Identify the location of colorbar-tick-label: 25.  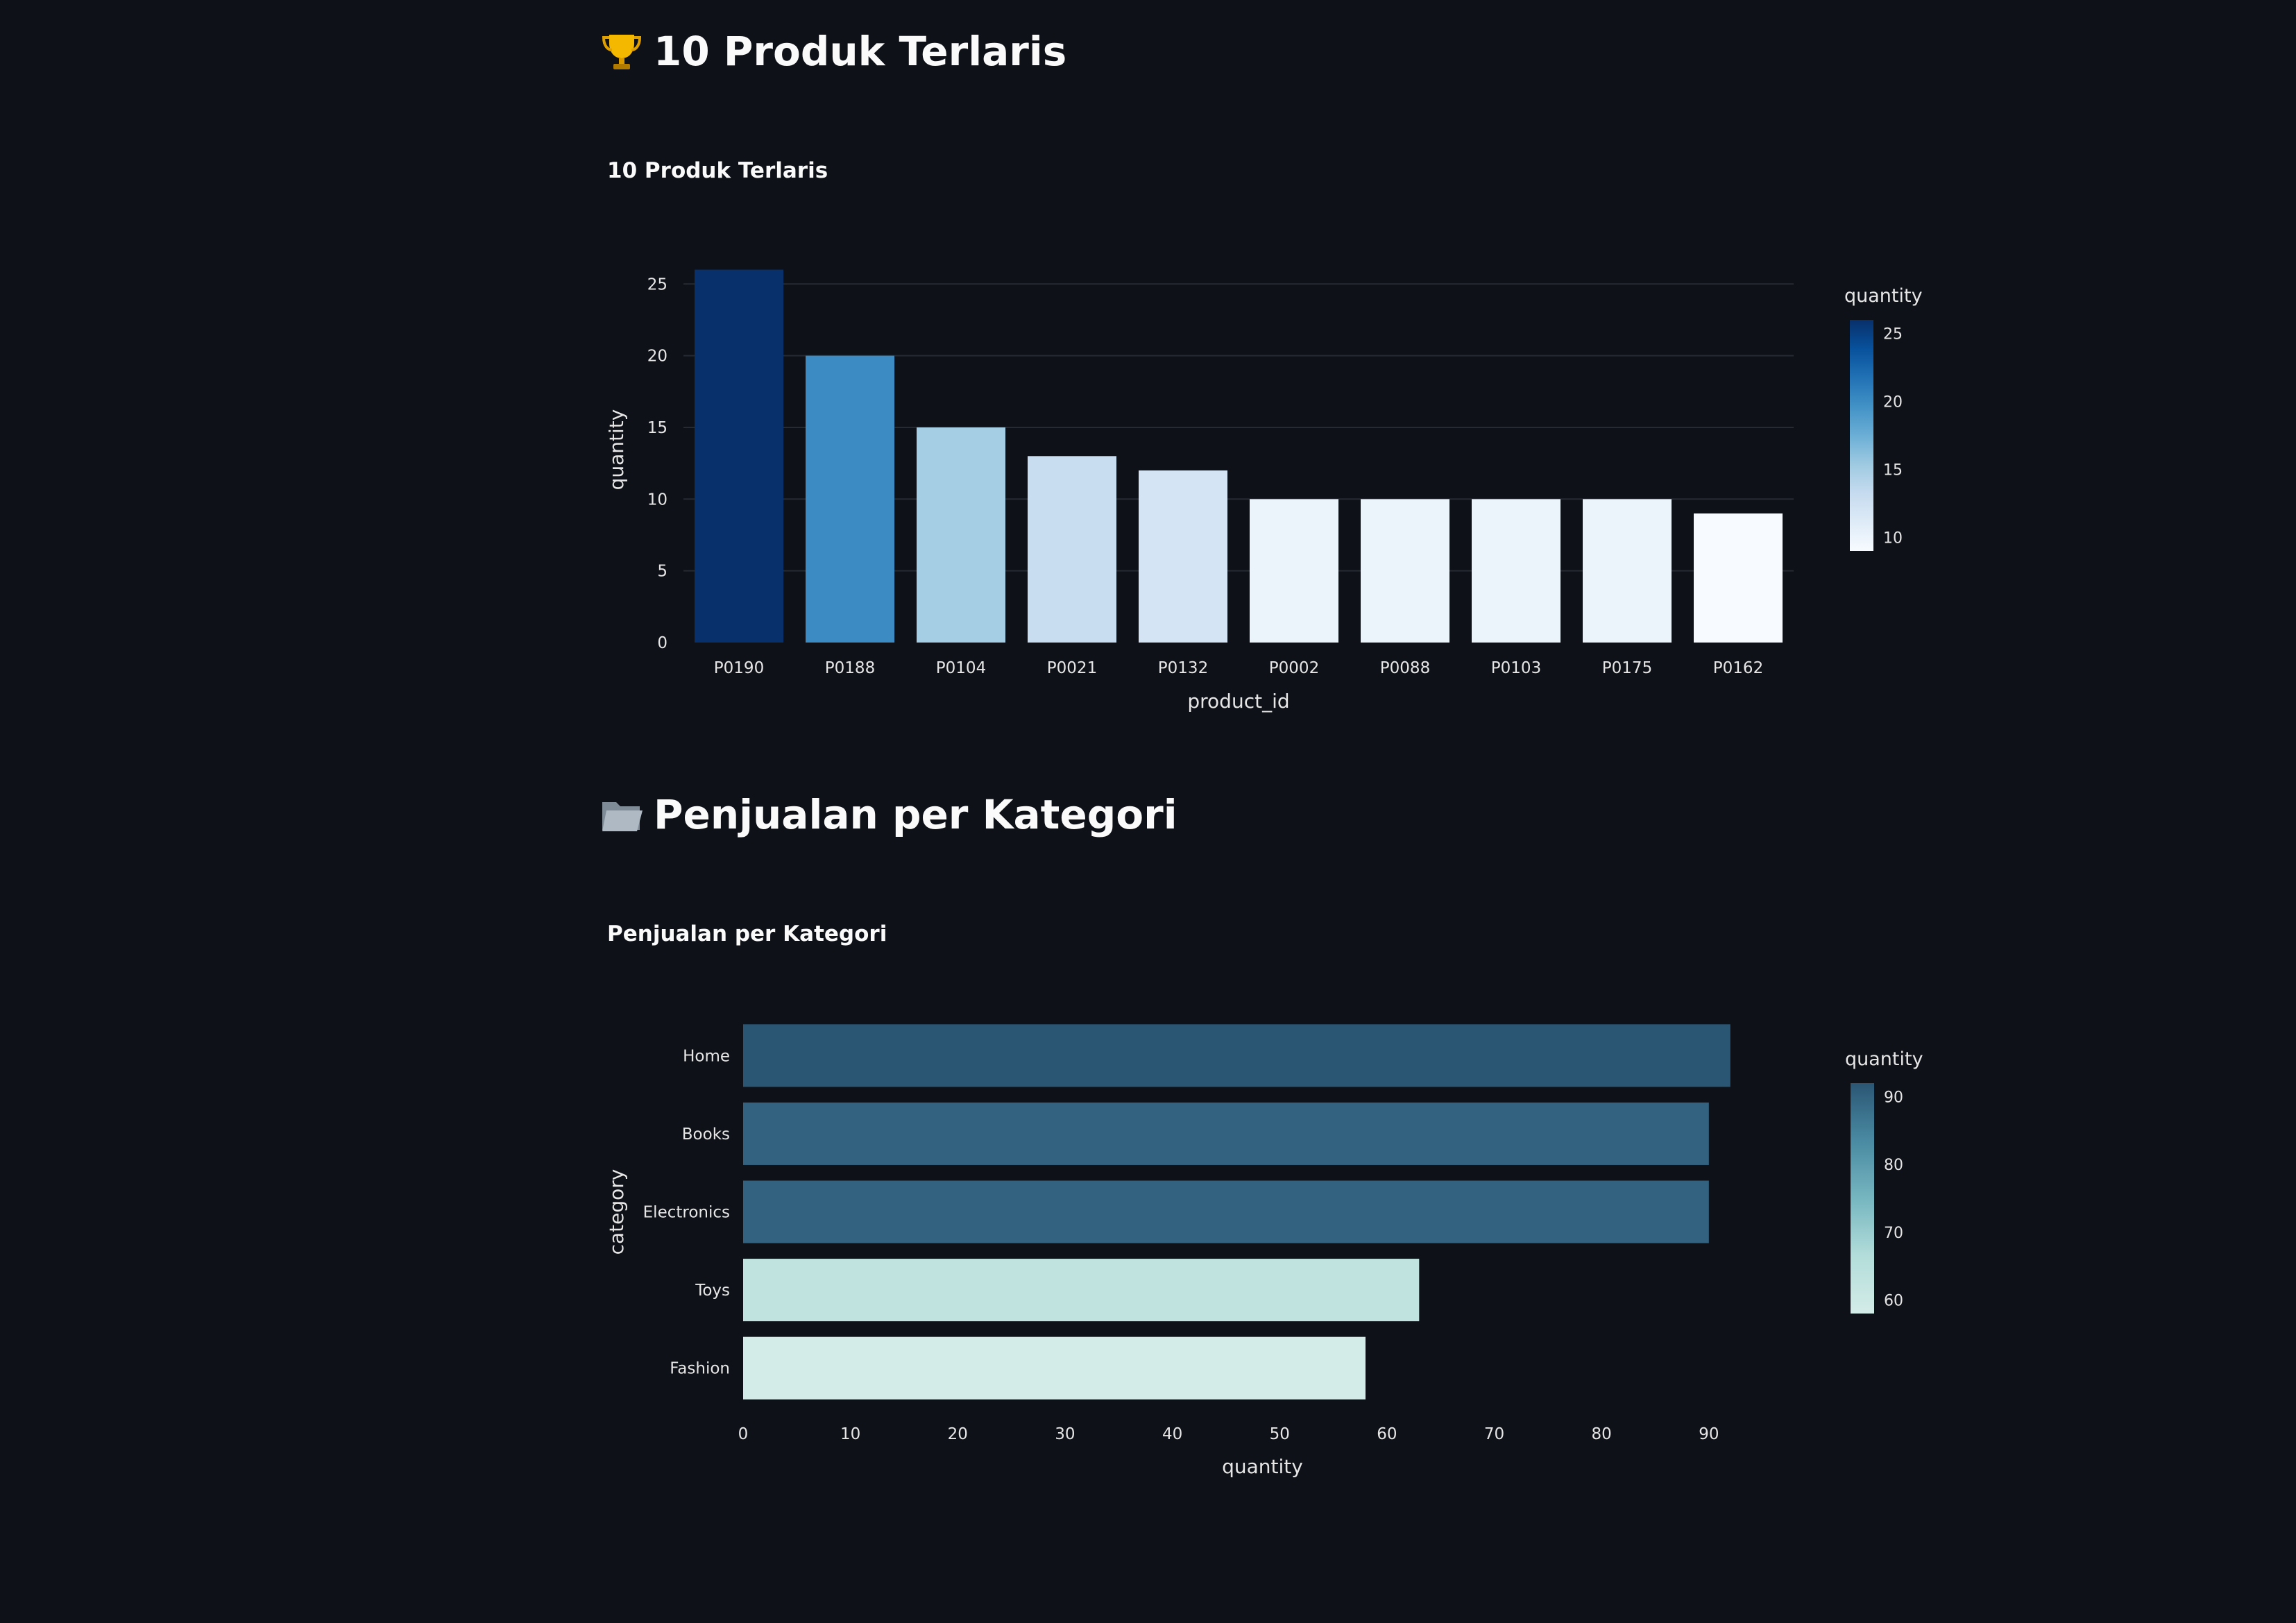
(1893, 334).